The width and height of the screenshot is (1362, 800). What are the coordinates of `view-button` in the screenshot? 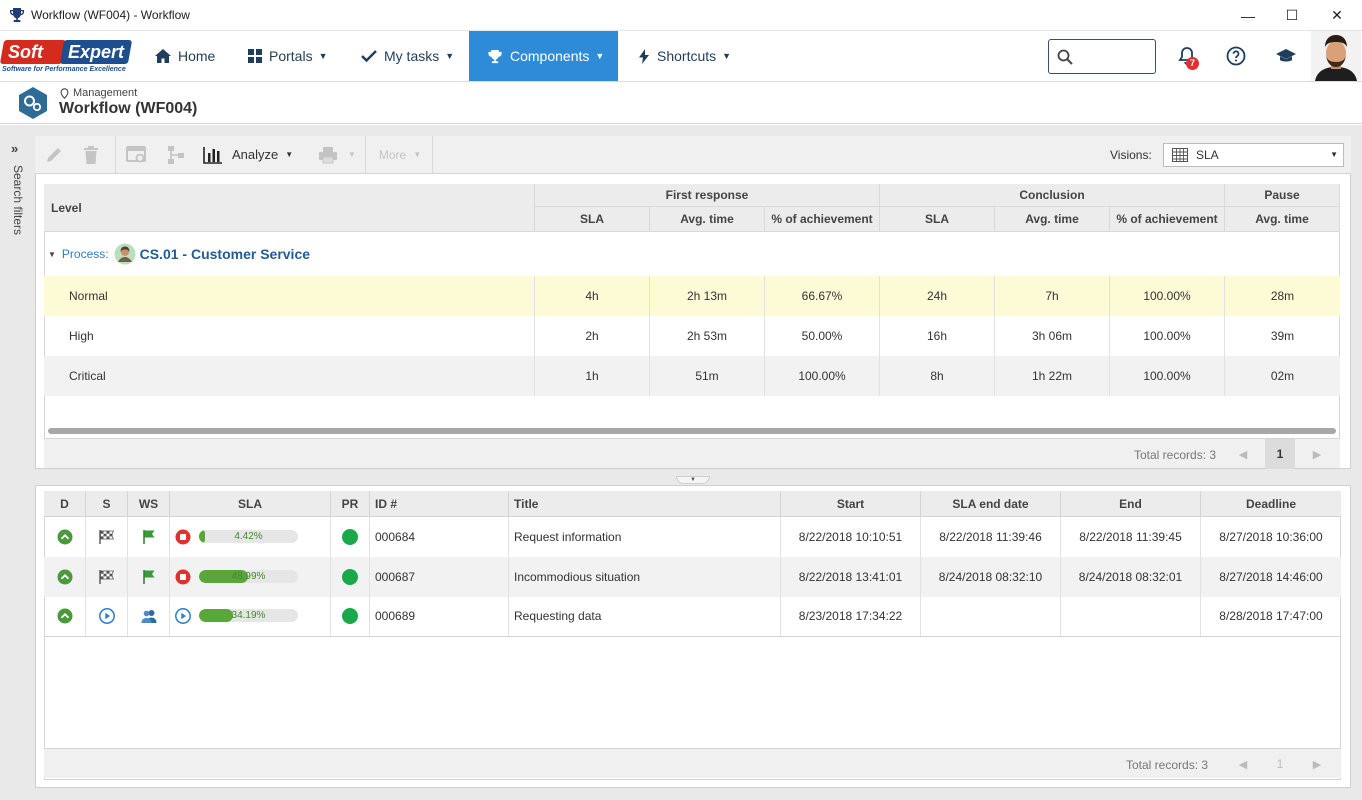 It's located at (136, 154).